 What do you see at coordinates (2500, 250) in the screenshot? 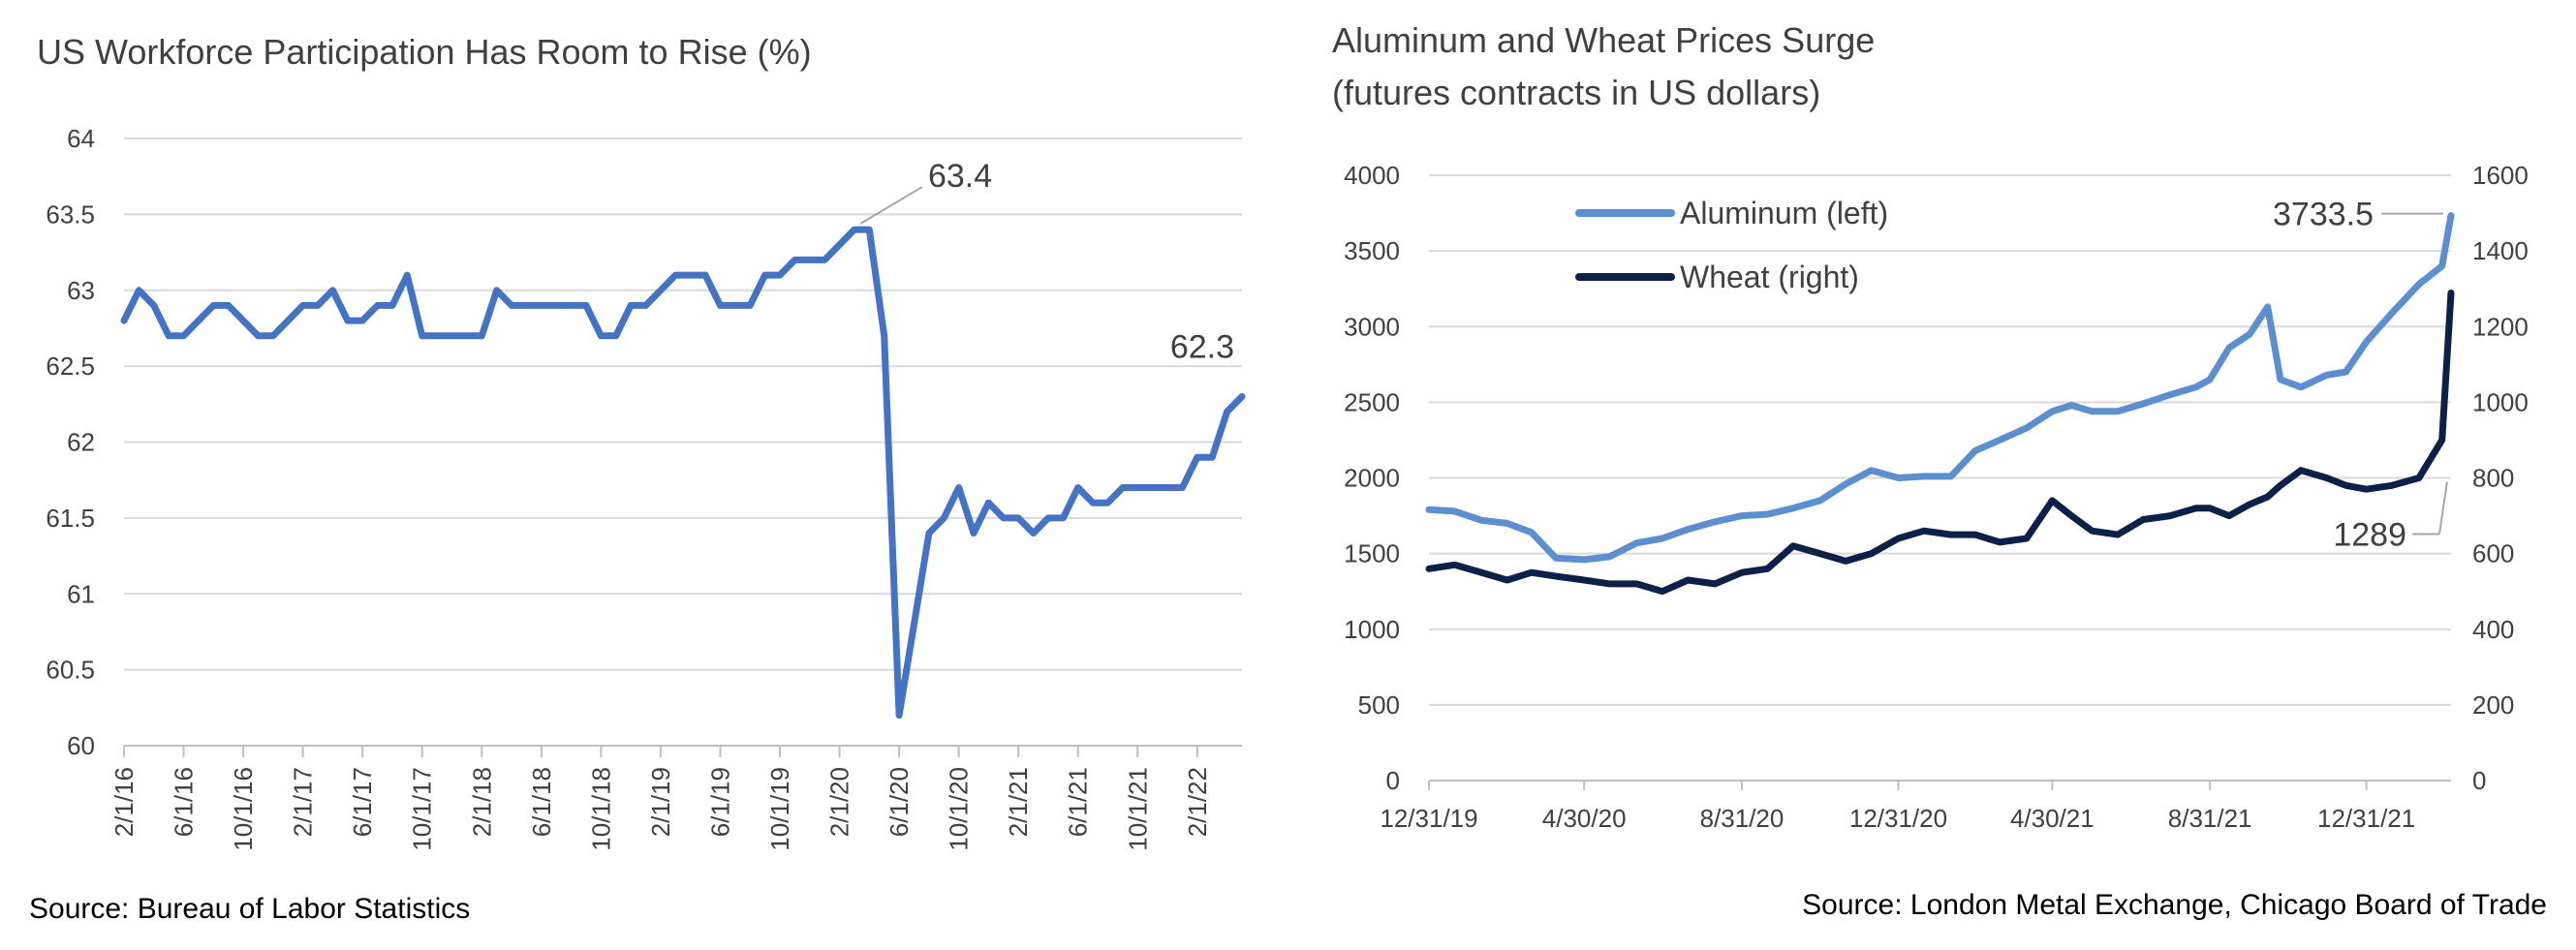
I see `y-tick-label: 1400` at bounding box center [2500, 250].